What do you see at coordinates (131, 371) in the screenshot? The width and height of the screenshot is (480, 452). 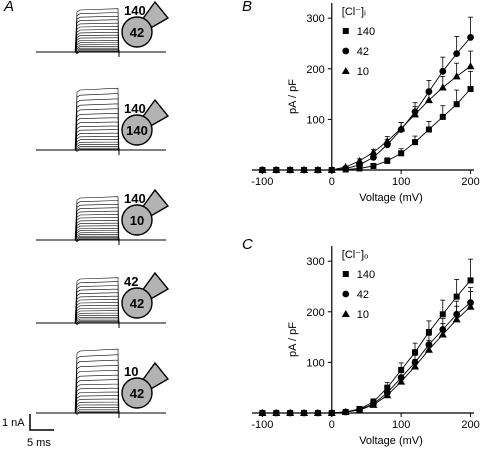 I see `pipette-concentration: 10` at bounding box center [131, 371].